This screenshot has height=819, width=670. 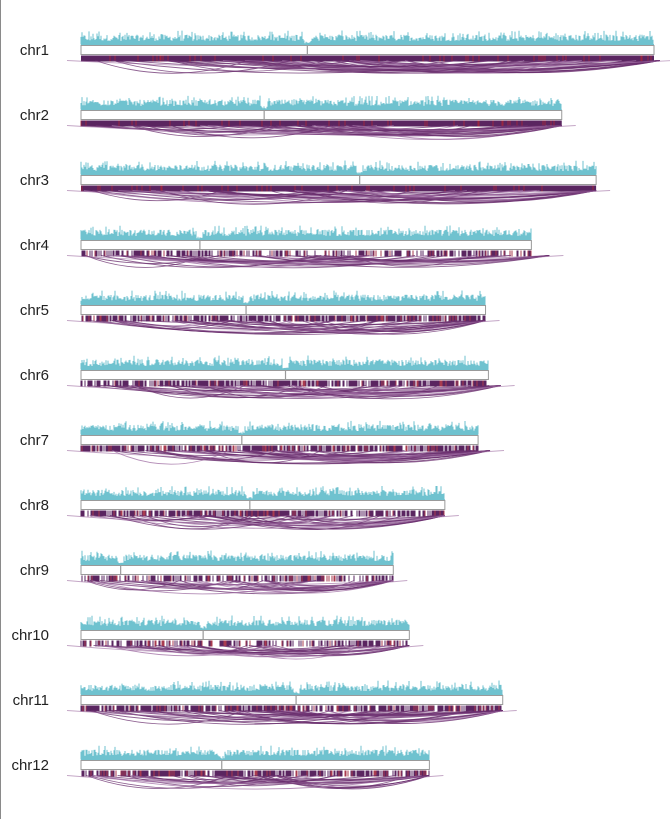 What do you see at coordinates (31, 700) in the screenshot?
I see `chromosome-label: chr11` at bounding box center [31, 700].